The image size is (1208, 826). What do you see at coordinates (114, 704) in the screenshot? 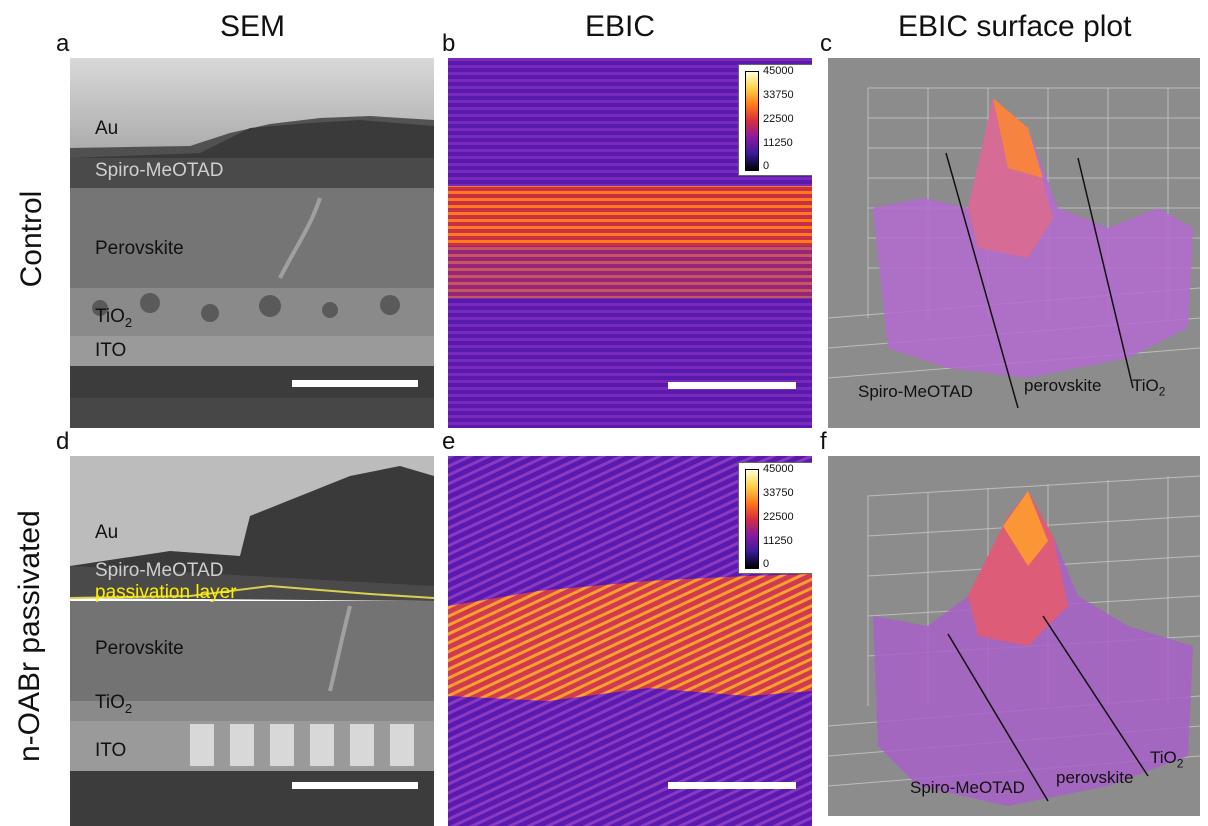
I see `sem-passivated-label-tio2: TiO2` at bounding box center [114, 704].